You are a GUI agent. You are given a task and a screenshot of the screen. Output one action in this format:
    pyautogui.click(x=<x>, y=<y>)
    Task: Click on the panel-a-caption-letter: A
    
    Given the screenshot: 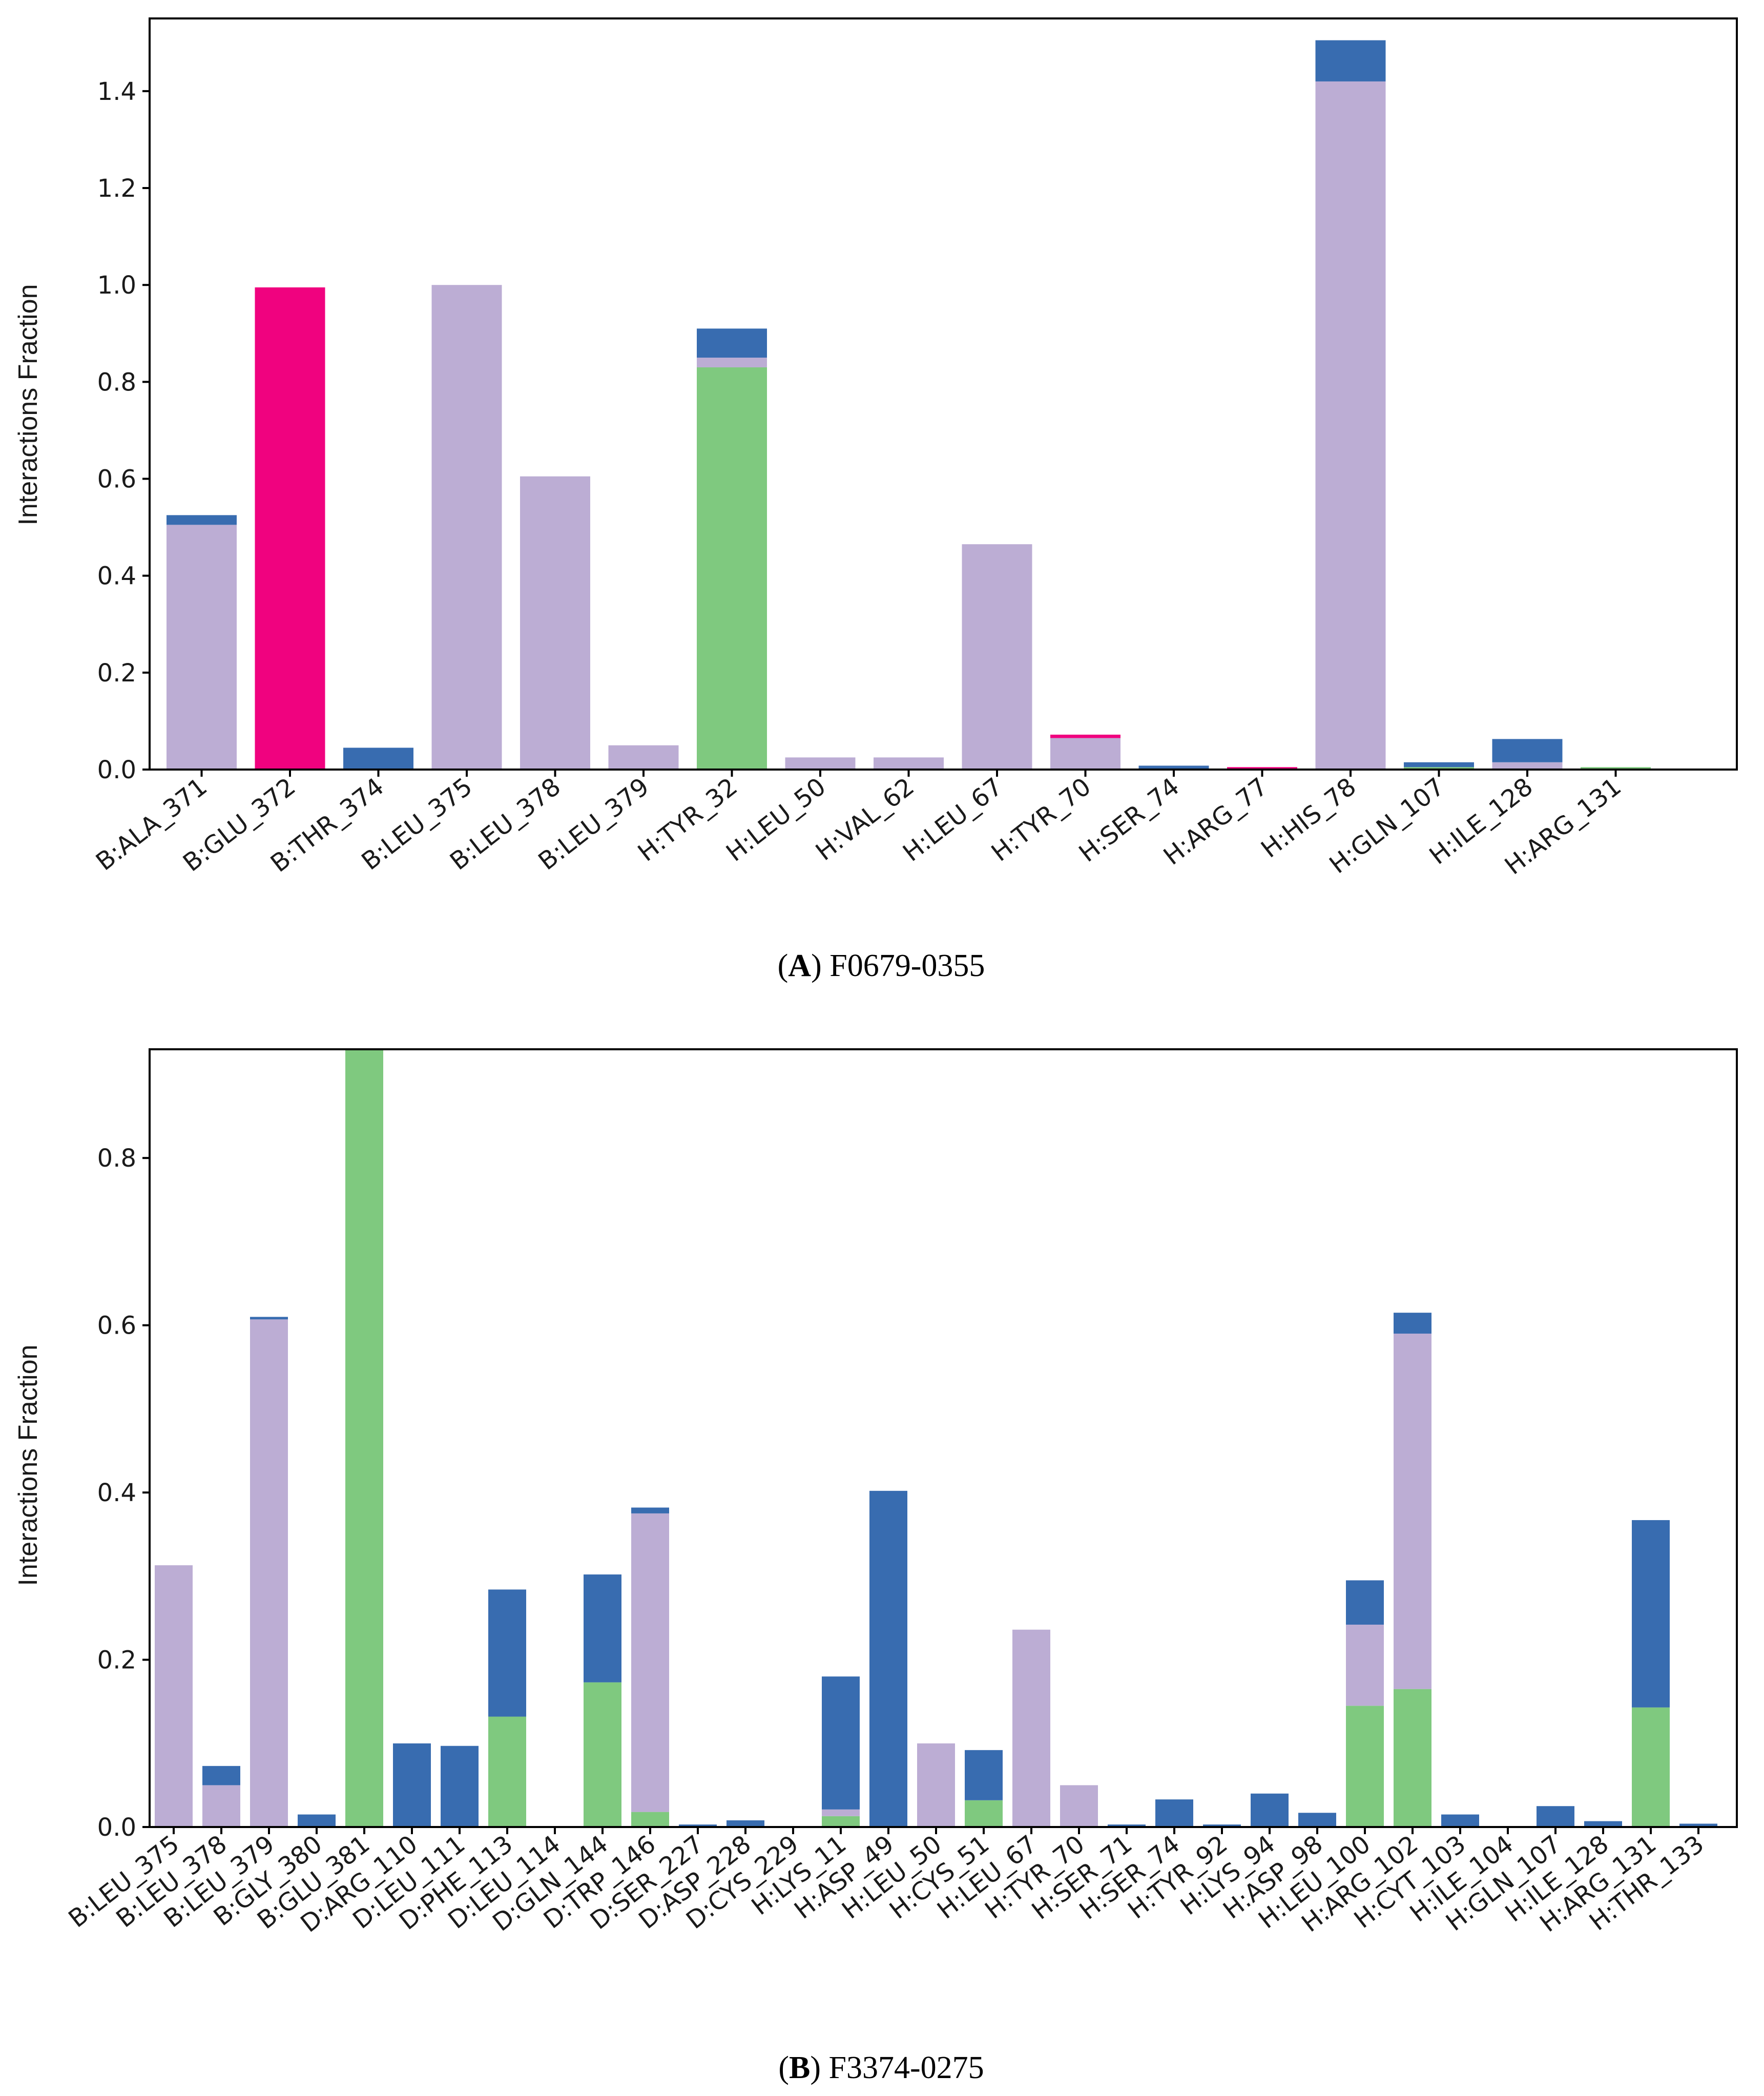 What is the action you would take?
    pyautogui.click(x=799, y=966)
    